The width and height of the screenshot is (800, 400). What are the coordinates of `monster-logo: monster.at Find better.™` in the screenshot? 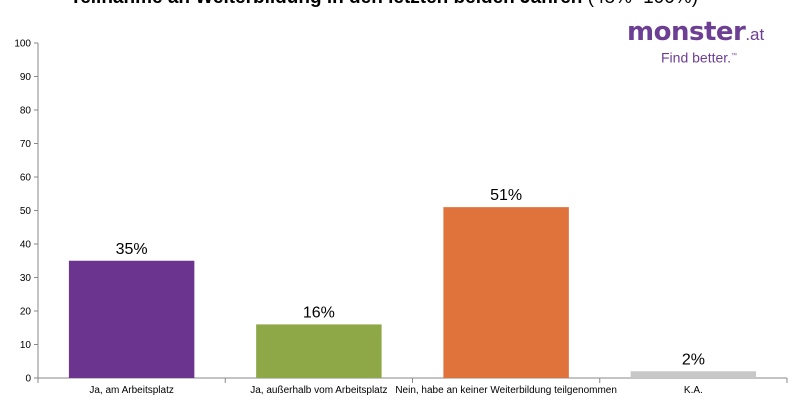 It's located at (707, 42).